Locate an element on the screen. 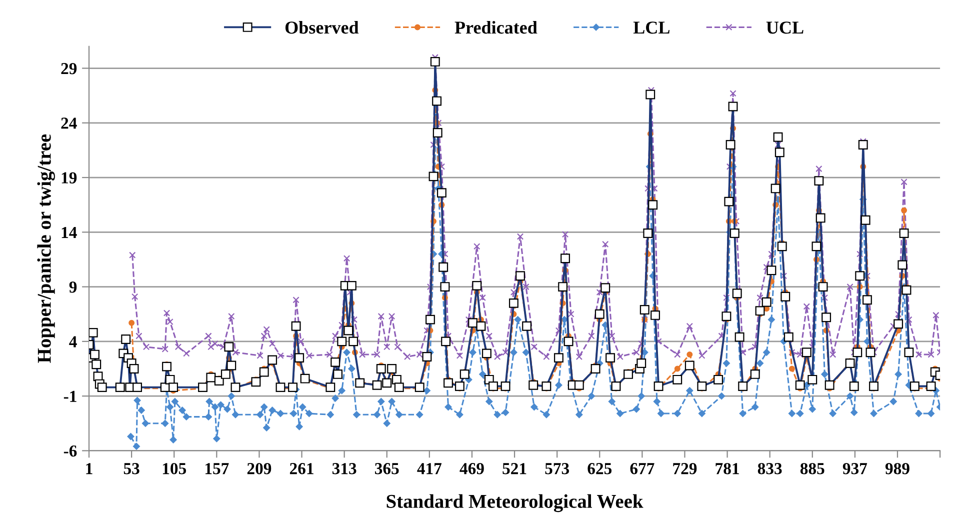 This screenshot has height=522, width=953. y-tick-label: 19 is located at coordinates (69, 178).